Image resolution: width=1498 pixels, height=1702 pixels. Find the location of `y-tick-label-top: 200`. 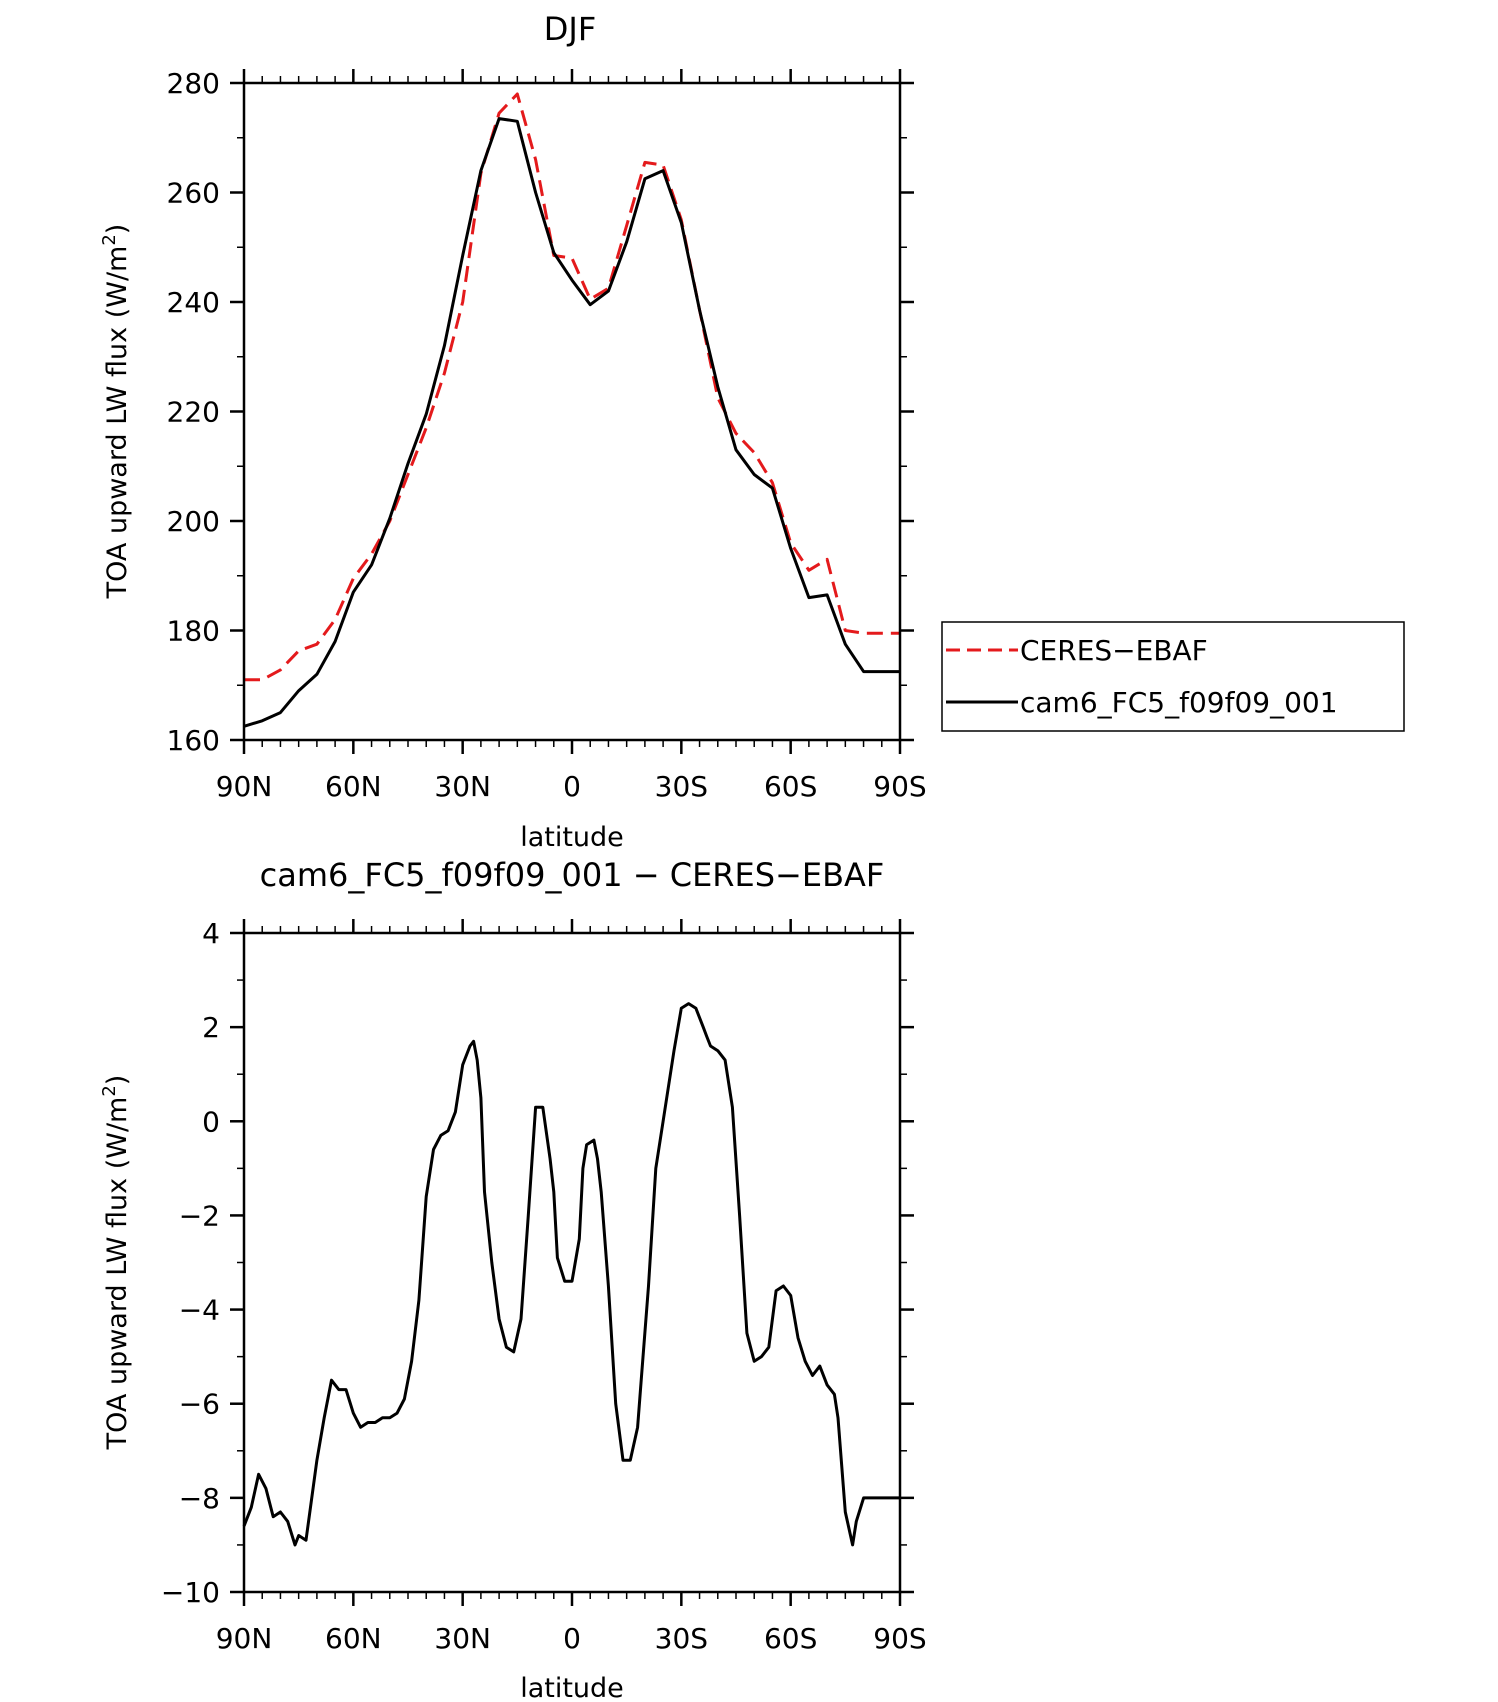

y-tick-label-top: 200 is located at coordinates (193, 521).